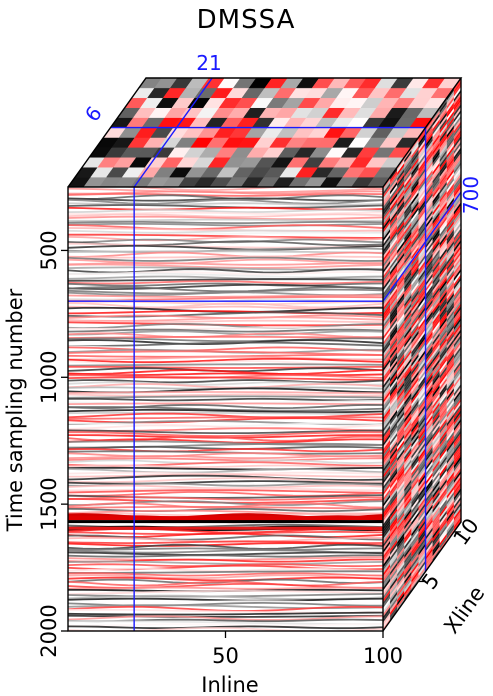 This screenshot has height=696, width=493. What do you see at coordinates (292, 83) in the screenshot?
I see `top-cell` at bounding box center [292, 83].